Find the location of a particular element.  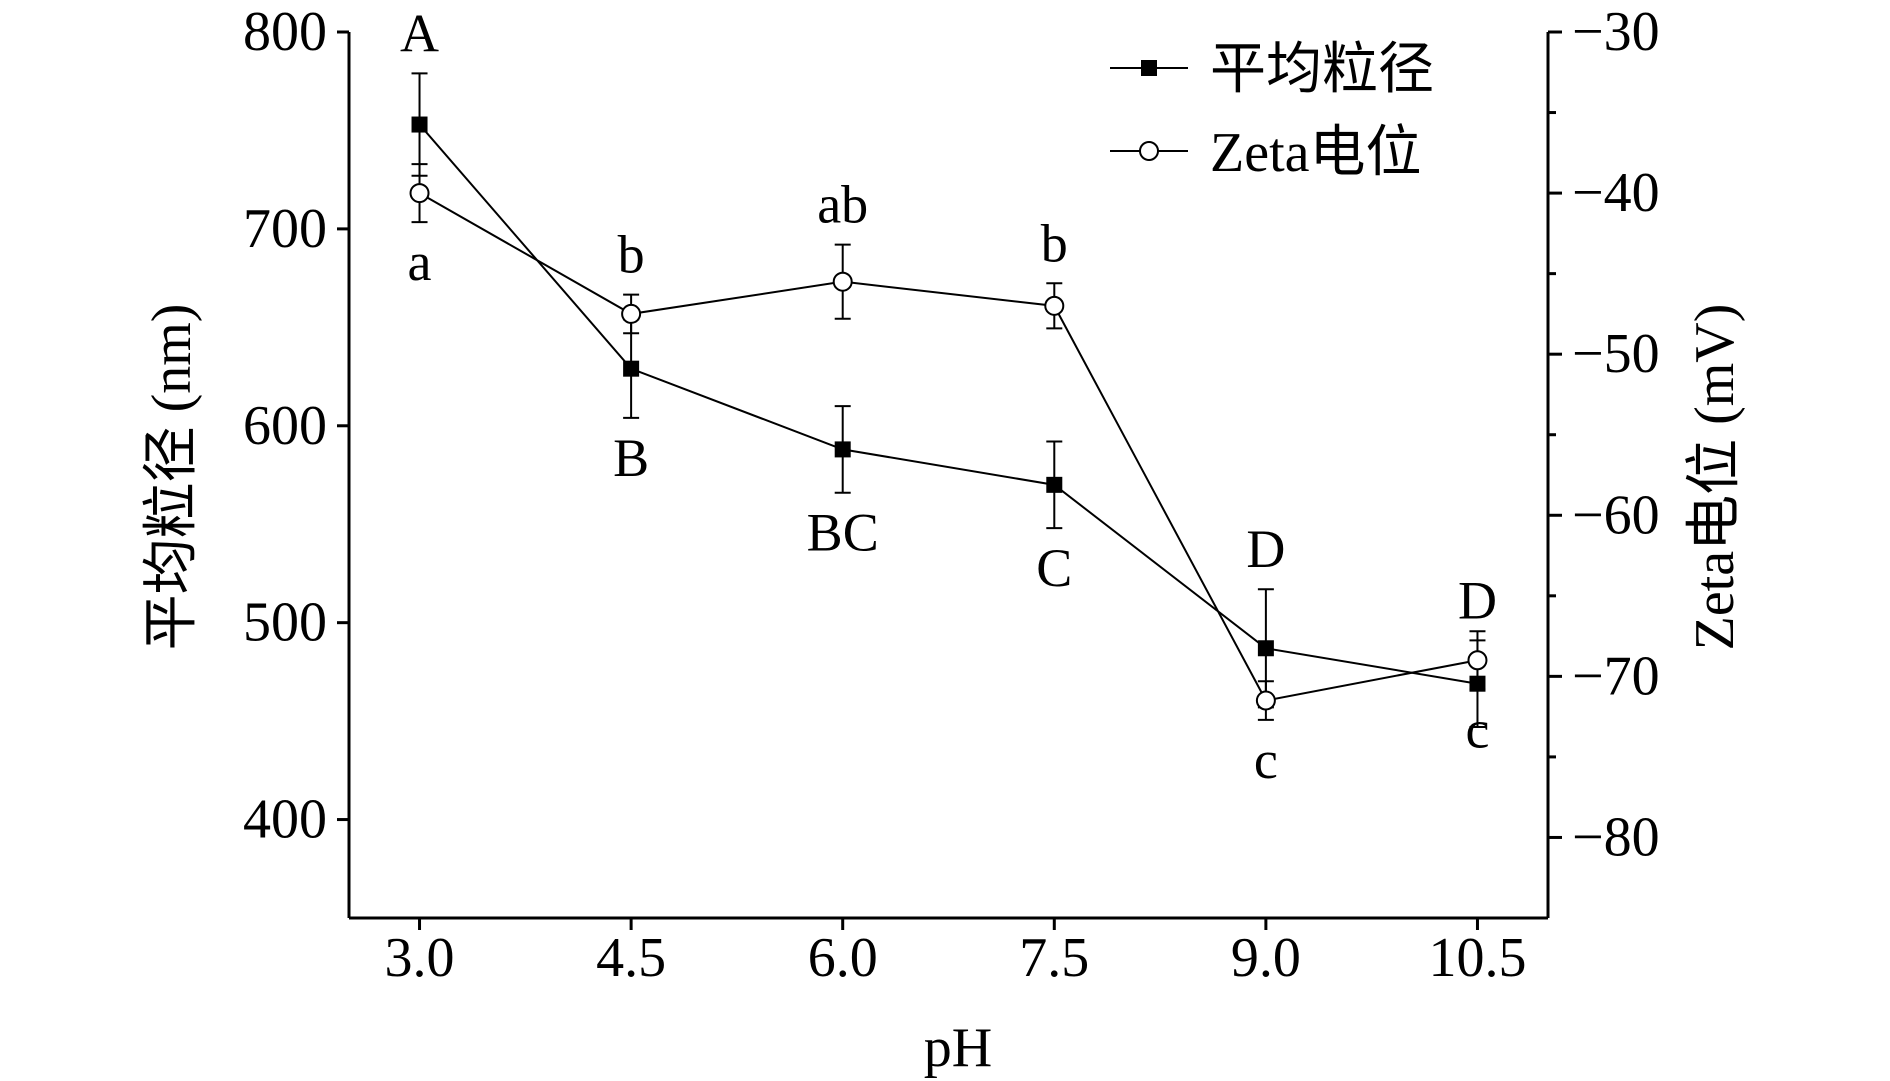

y-left-tick-label: 700 is located at coordinates (285, 229).